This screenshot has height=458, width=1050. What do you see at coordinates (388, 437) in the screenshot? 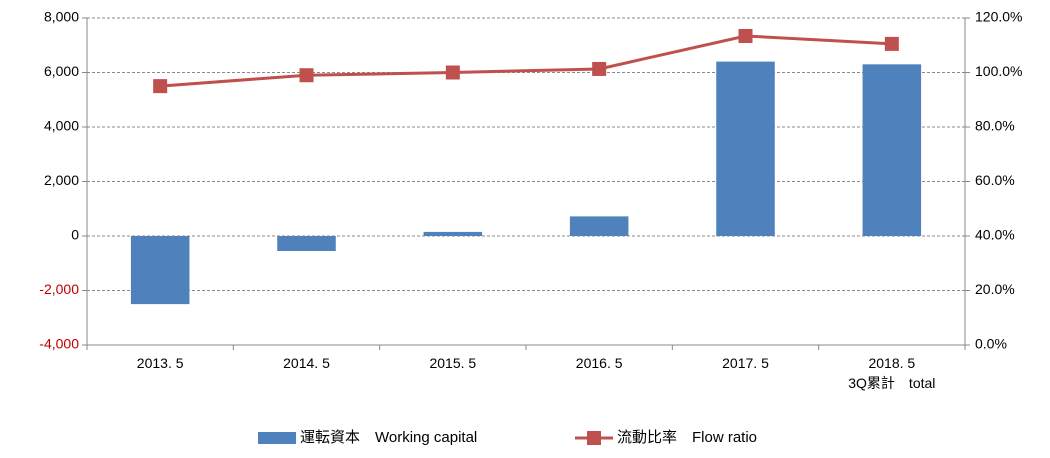
I see `legend-label: 運転資本 Working capital` at bounding box center [388, 437].